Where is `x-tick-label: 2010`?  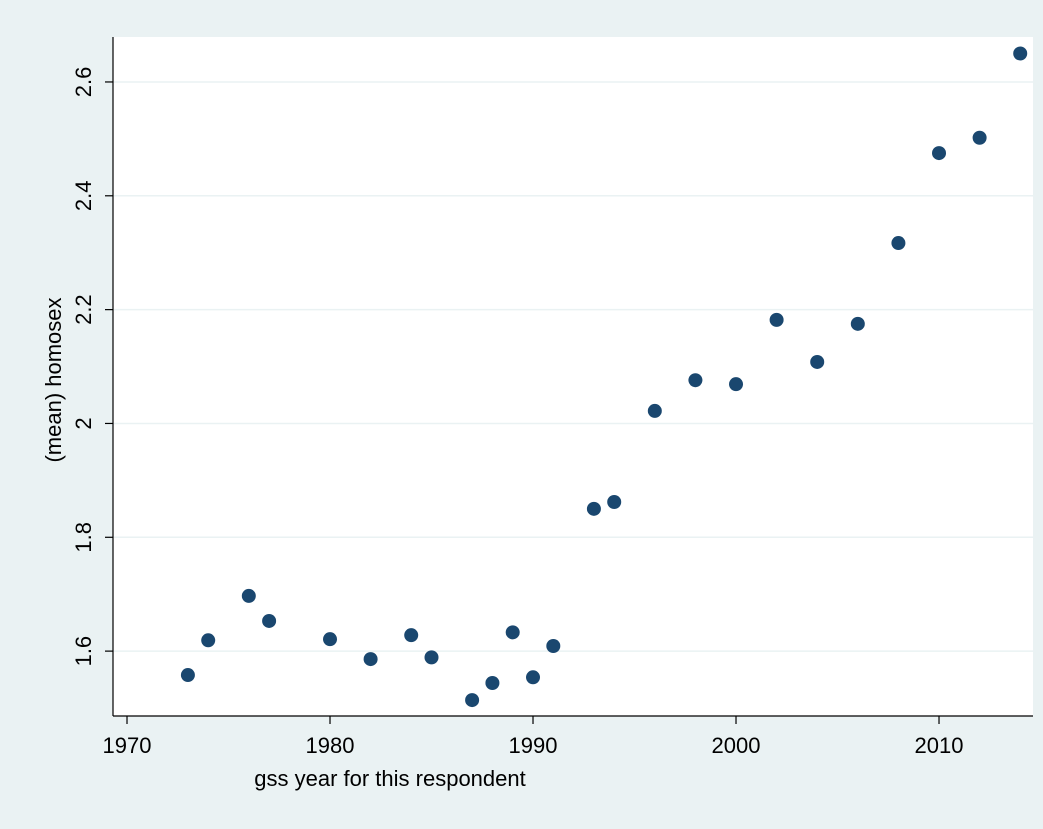 x-tick-label: 2010 is located at coordinates (939, 745).